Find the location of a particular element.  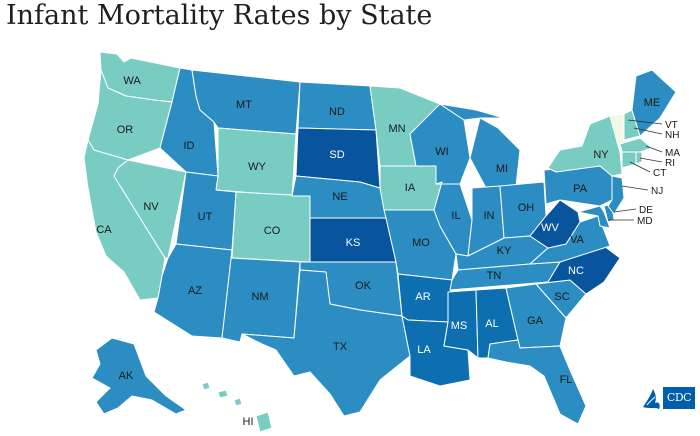

label-md: MD is located at coordinates (645, 221).